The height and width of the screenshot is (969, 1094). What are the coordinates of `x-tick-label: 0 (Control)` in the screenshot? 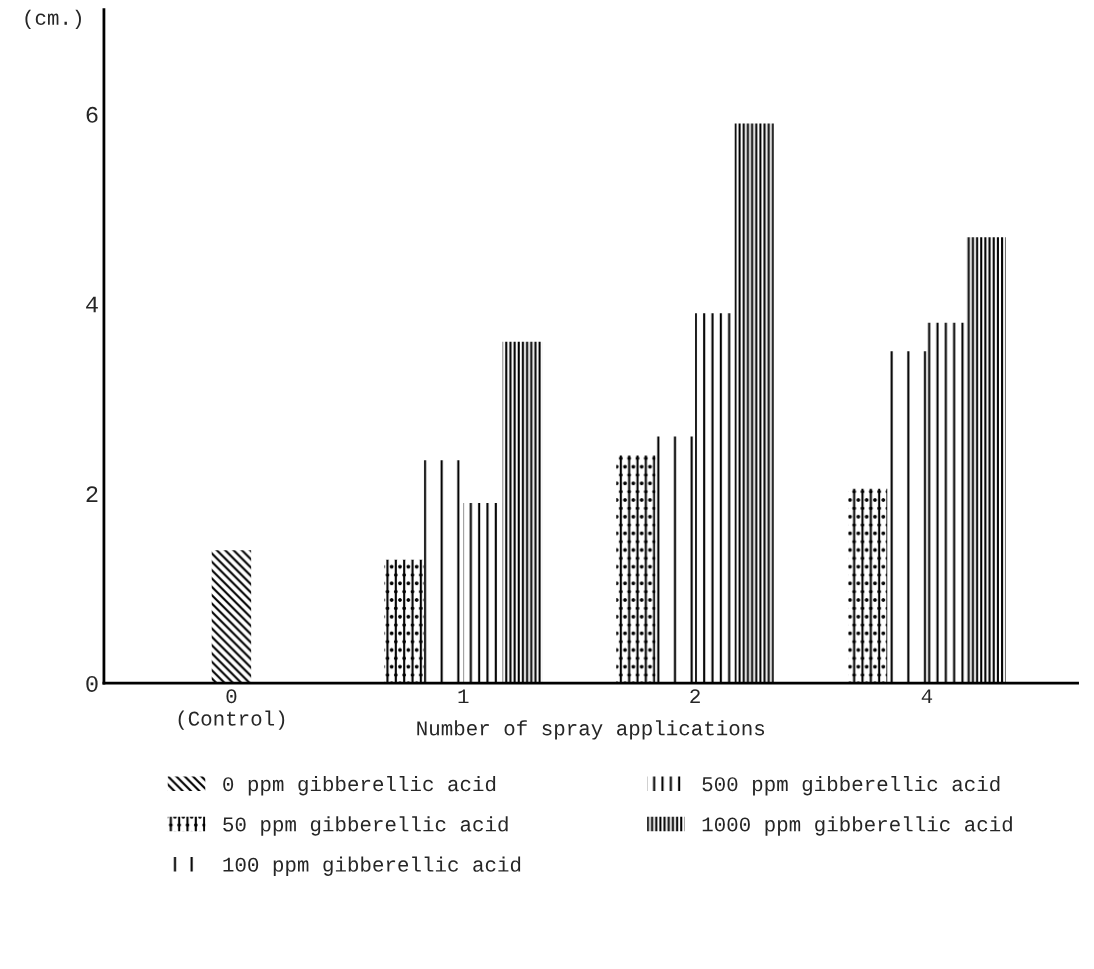 It's located at (231, 709).